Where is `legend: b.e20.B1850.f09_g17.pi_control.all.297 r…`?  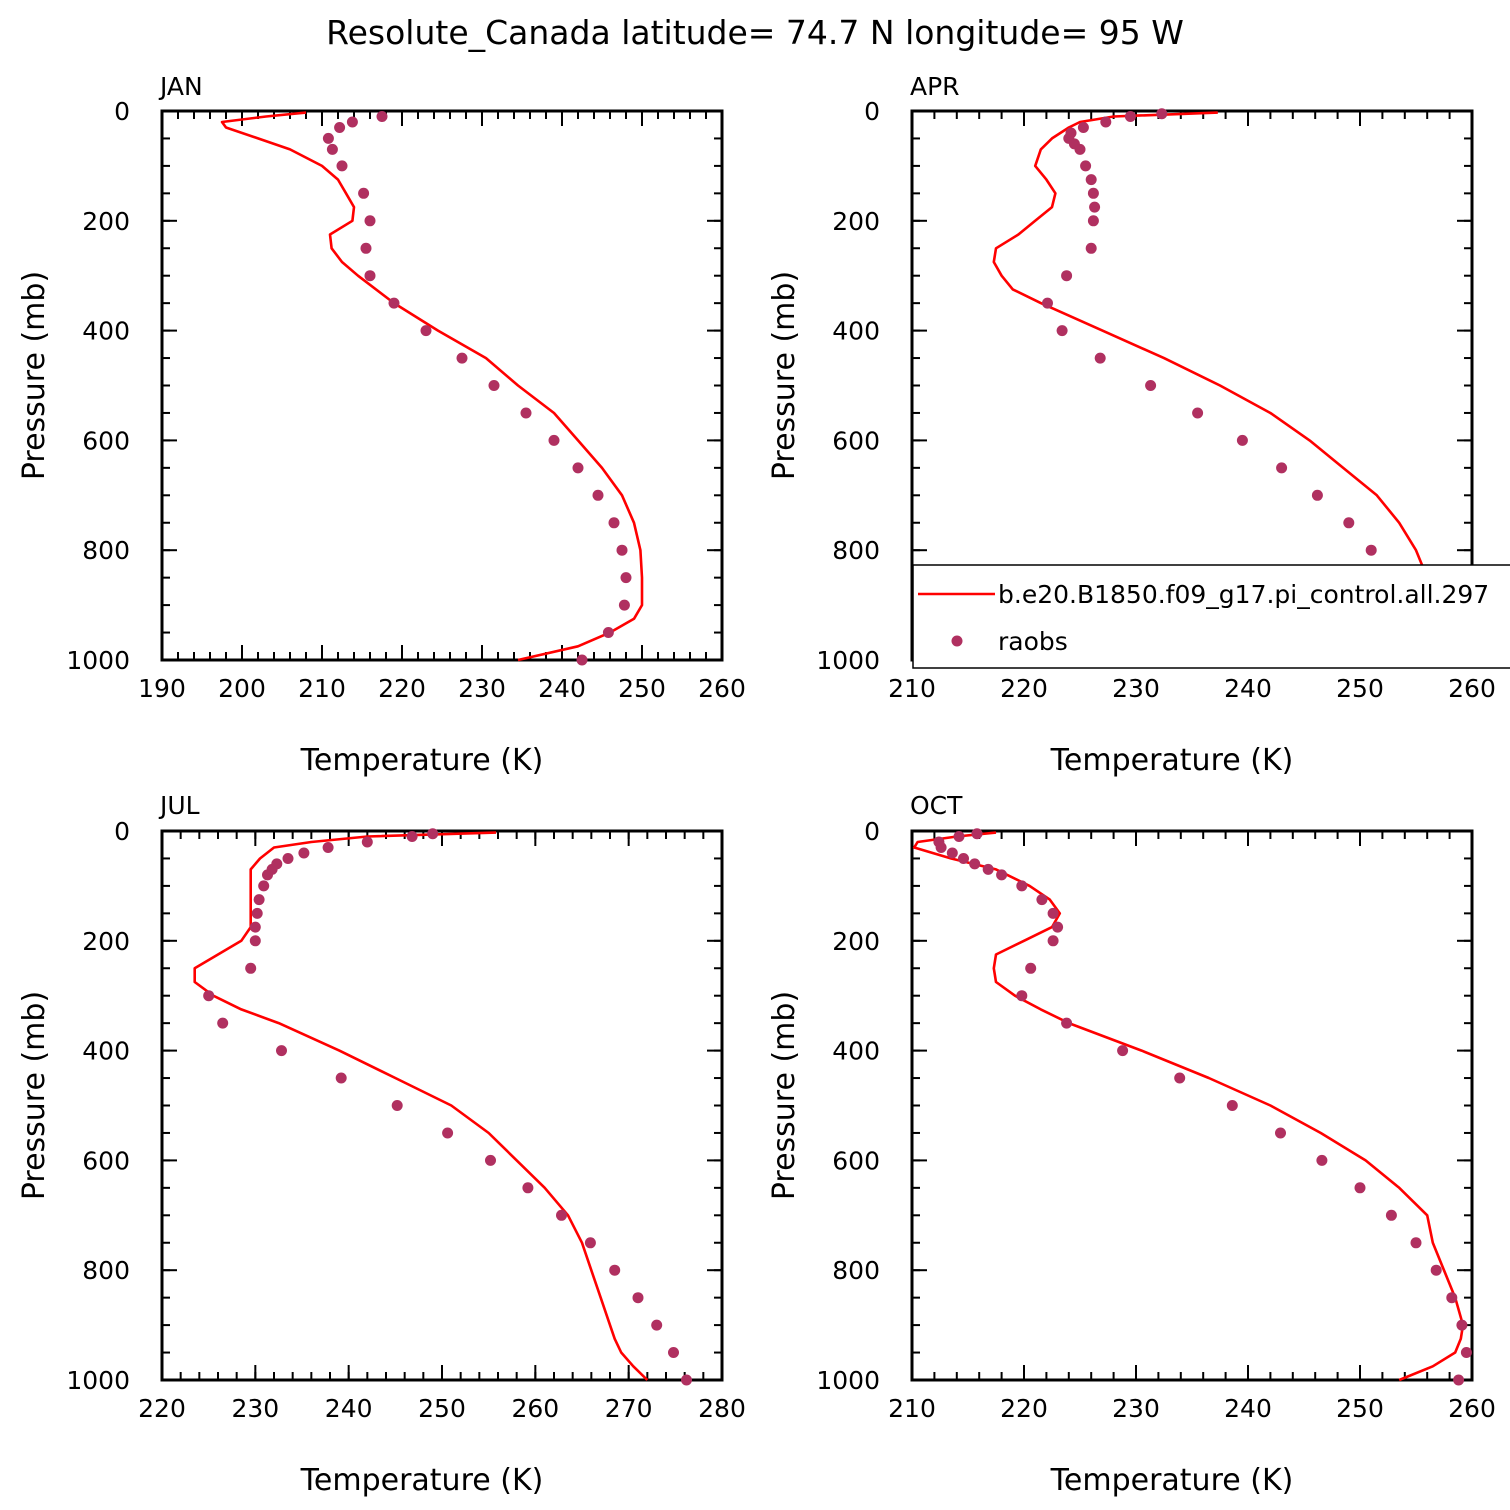 legend: b.e20.B1850.f09_g17.pi_control.all.297 r… is located at coordinates (1211, 616).